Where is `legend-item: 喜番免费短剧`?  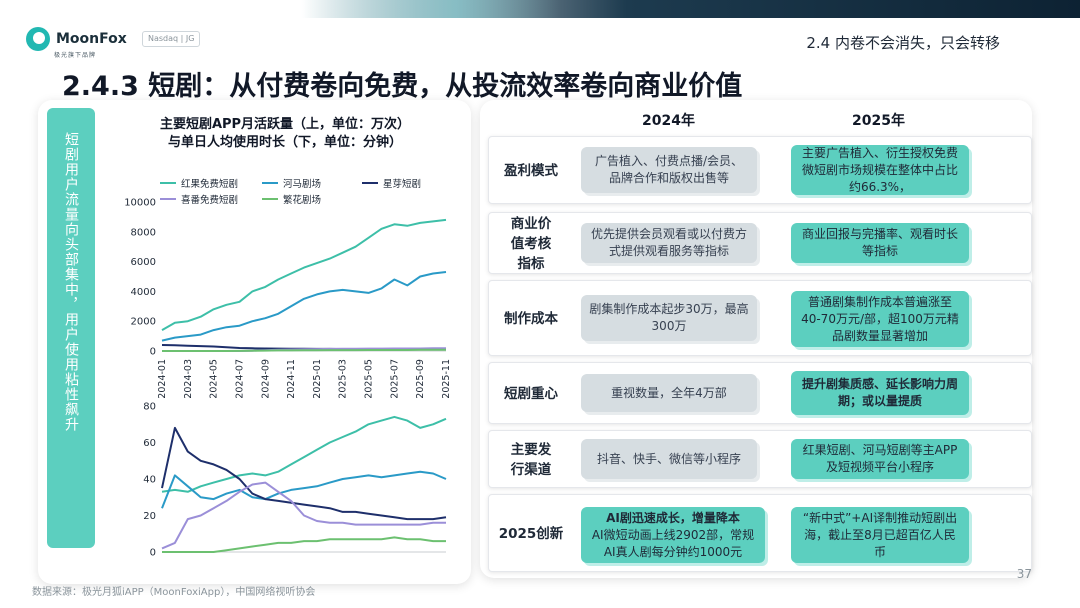
legend-item: 喜番免费短剧 is located at coordinates (199, 199).